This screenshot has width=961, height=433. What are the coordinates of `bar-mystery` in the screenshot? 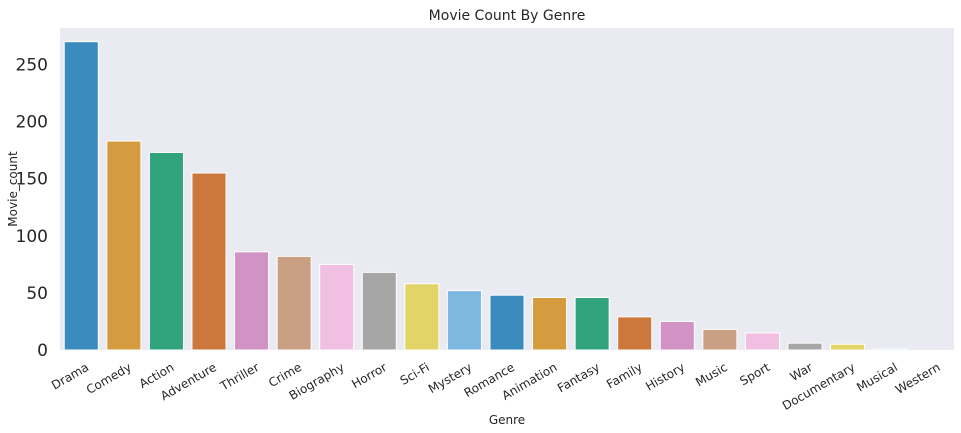 It's located at (464, 320).